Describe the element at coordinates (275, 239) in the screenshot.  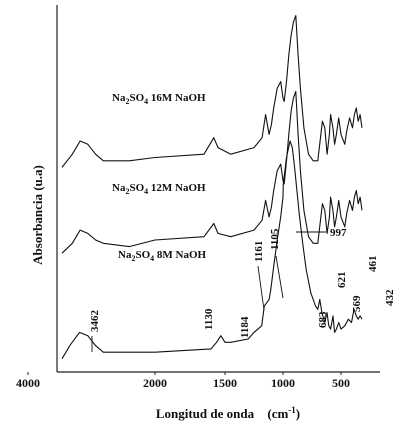
I see `peak-label-1105: 1105` at that location.